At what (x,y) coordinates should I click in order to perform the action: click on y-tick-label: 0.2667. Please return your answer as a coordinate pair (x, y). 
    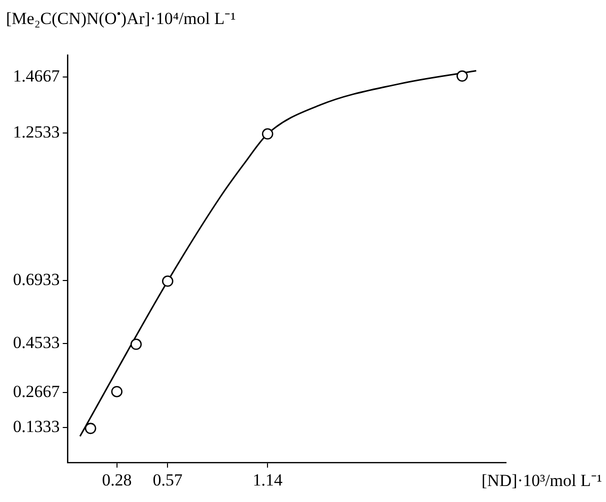
    Looking at the image, I should click on (36, 391).